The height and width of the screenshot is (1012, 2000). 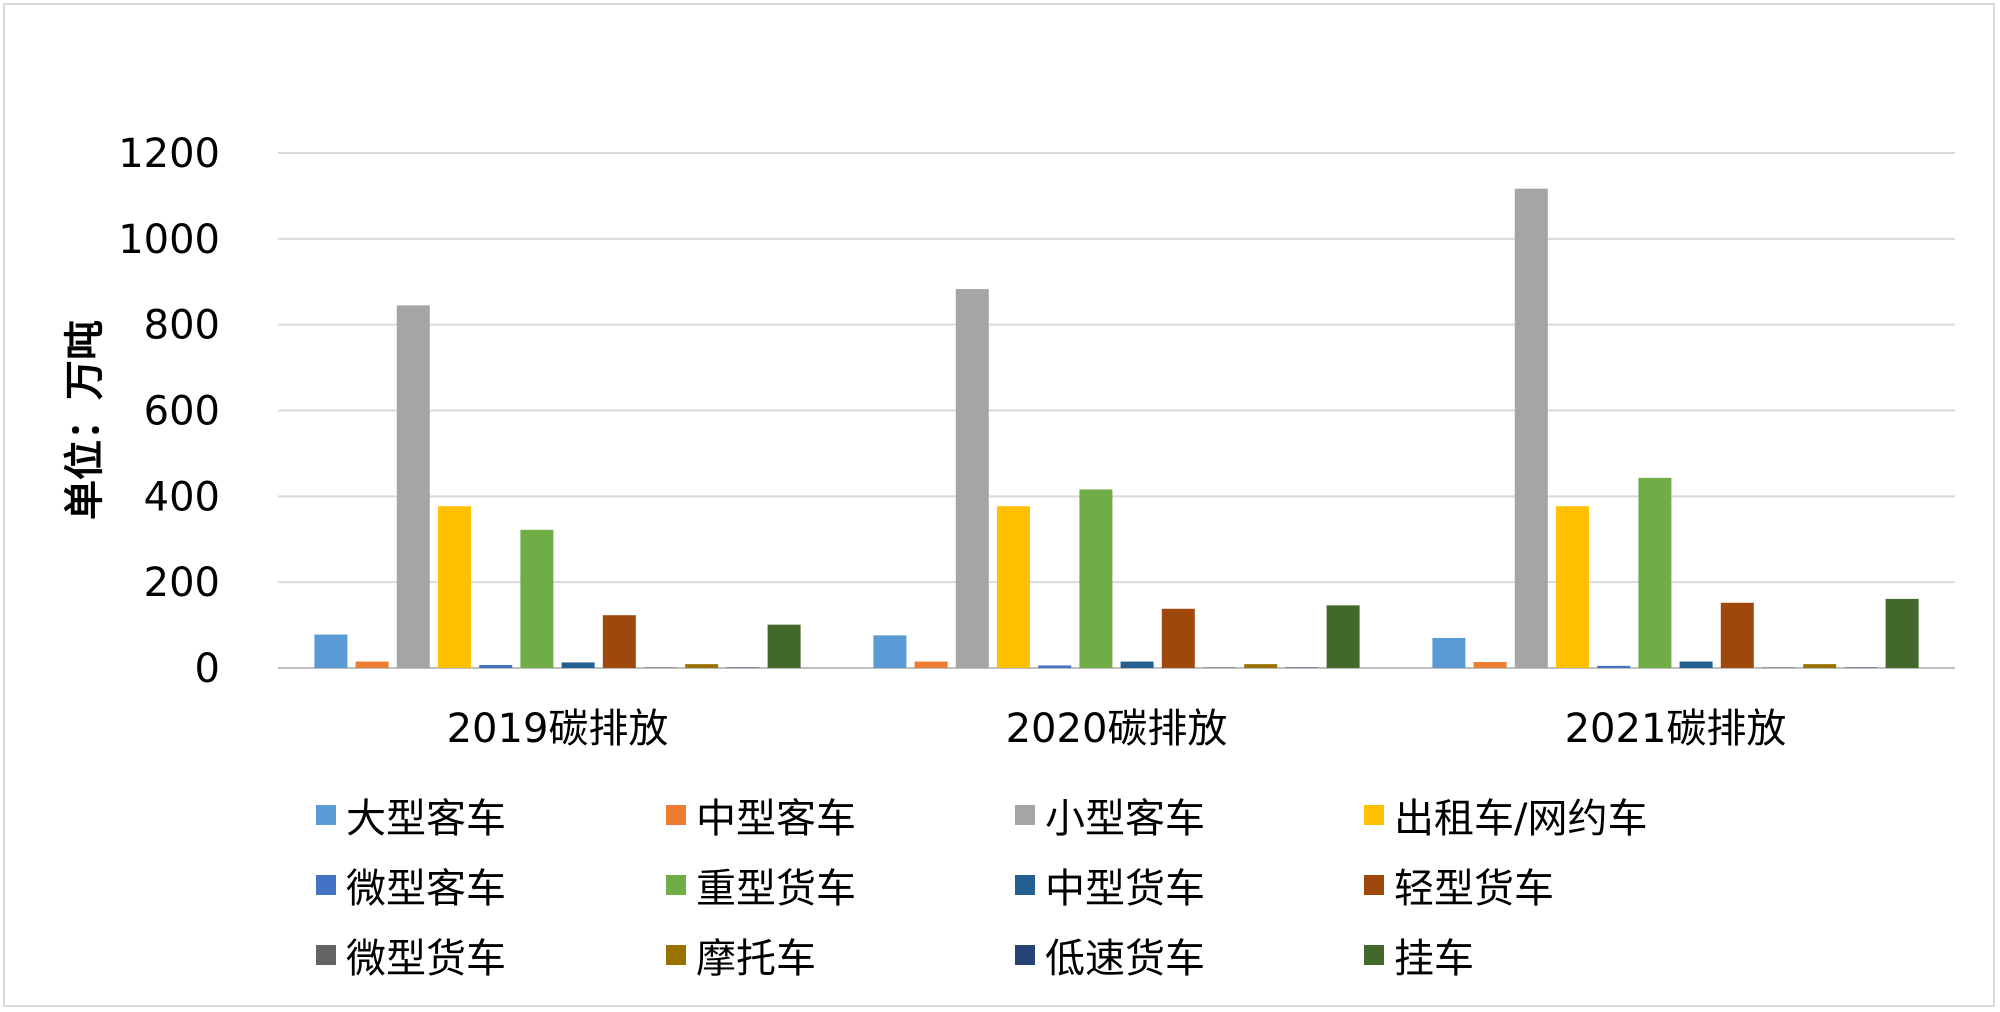 What do you see at coordinates (1125, 819) in the screenshot?
I see `legend-label: 小型客车` at bounding box center [1125, 819].